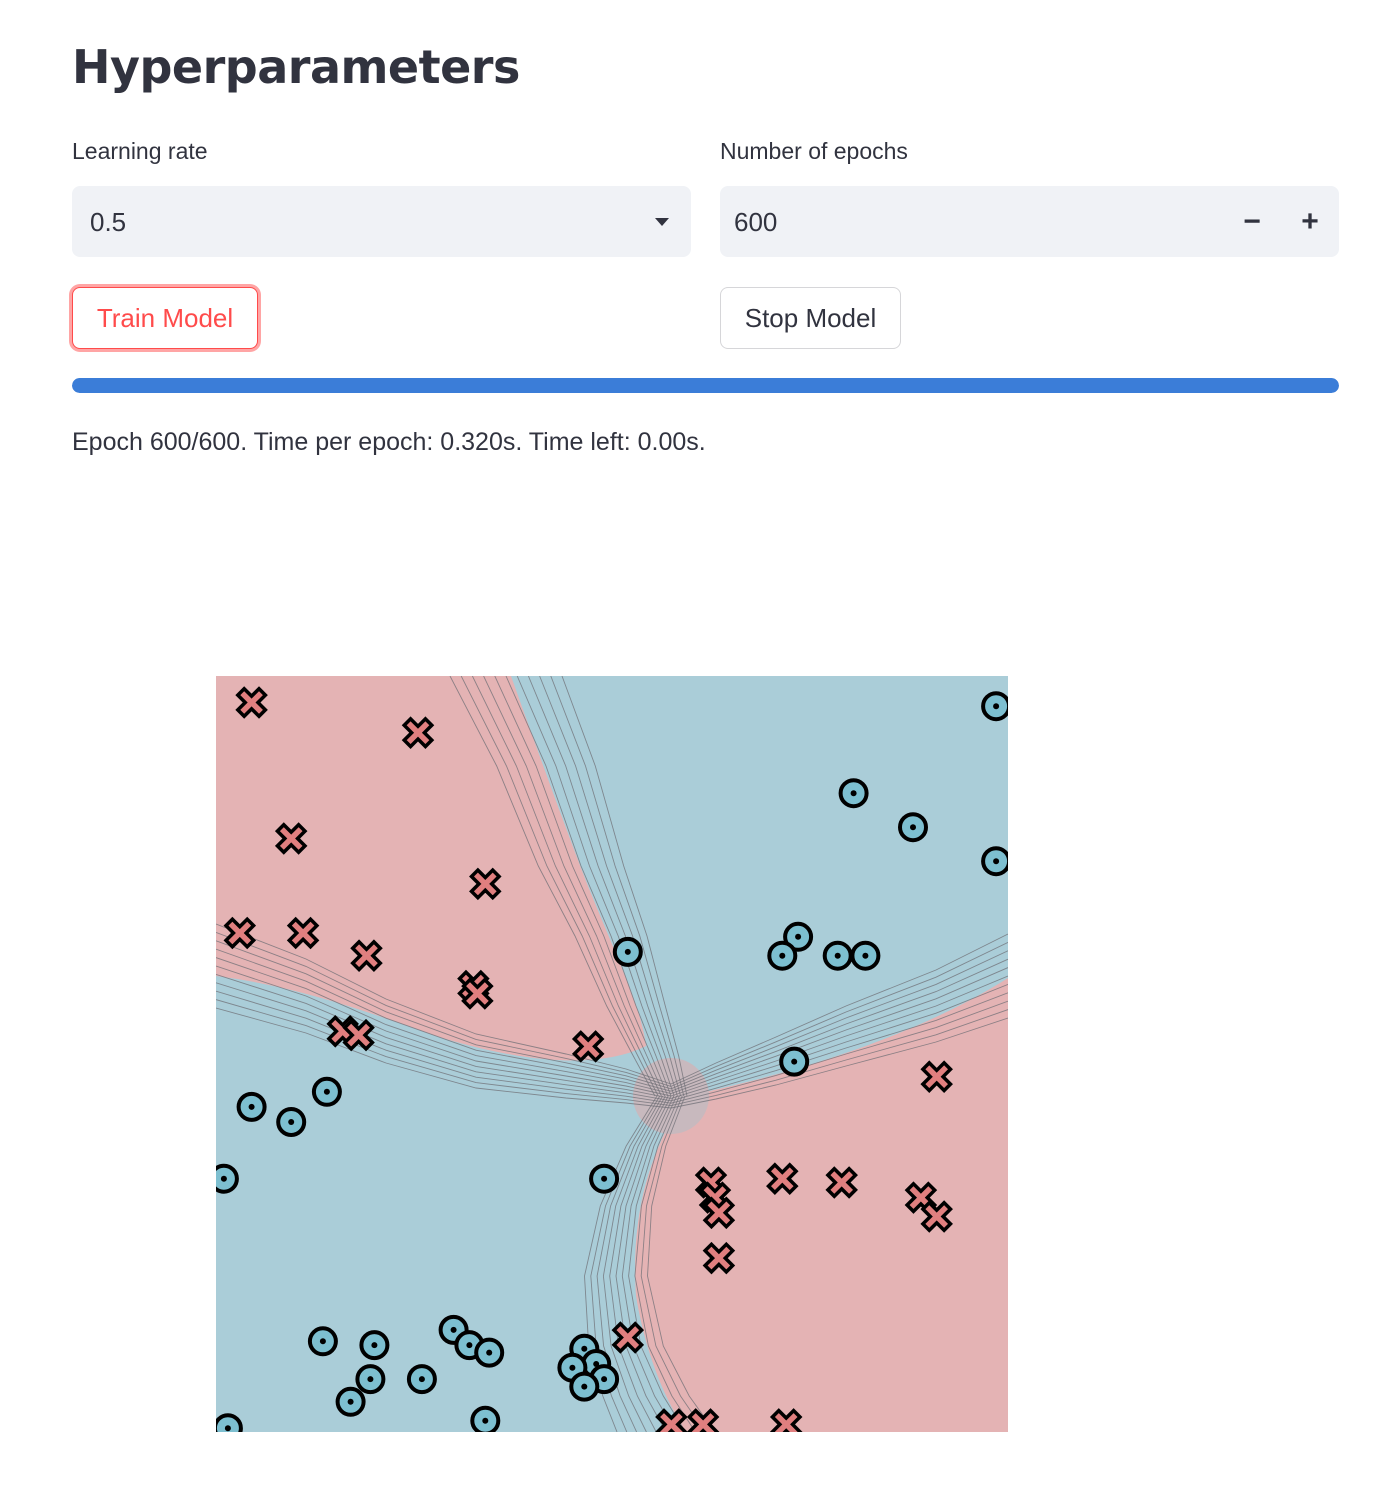 Image resolution: width=1378 pixels, height=1498 pixels. What do you see at coordinates (296, 67) in the screenshot?
I see `page-title: Hyperparameters` at bounding box center [296, 67].